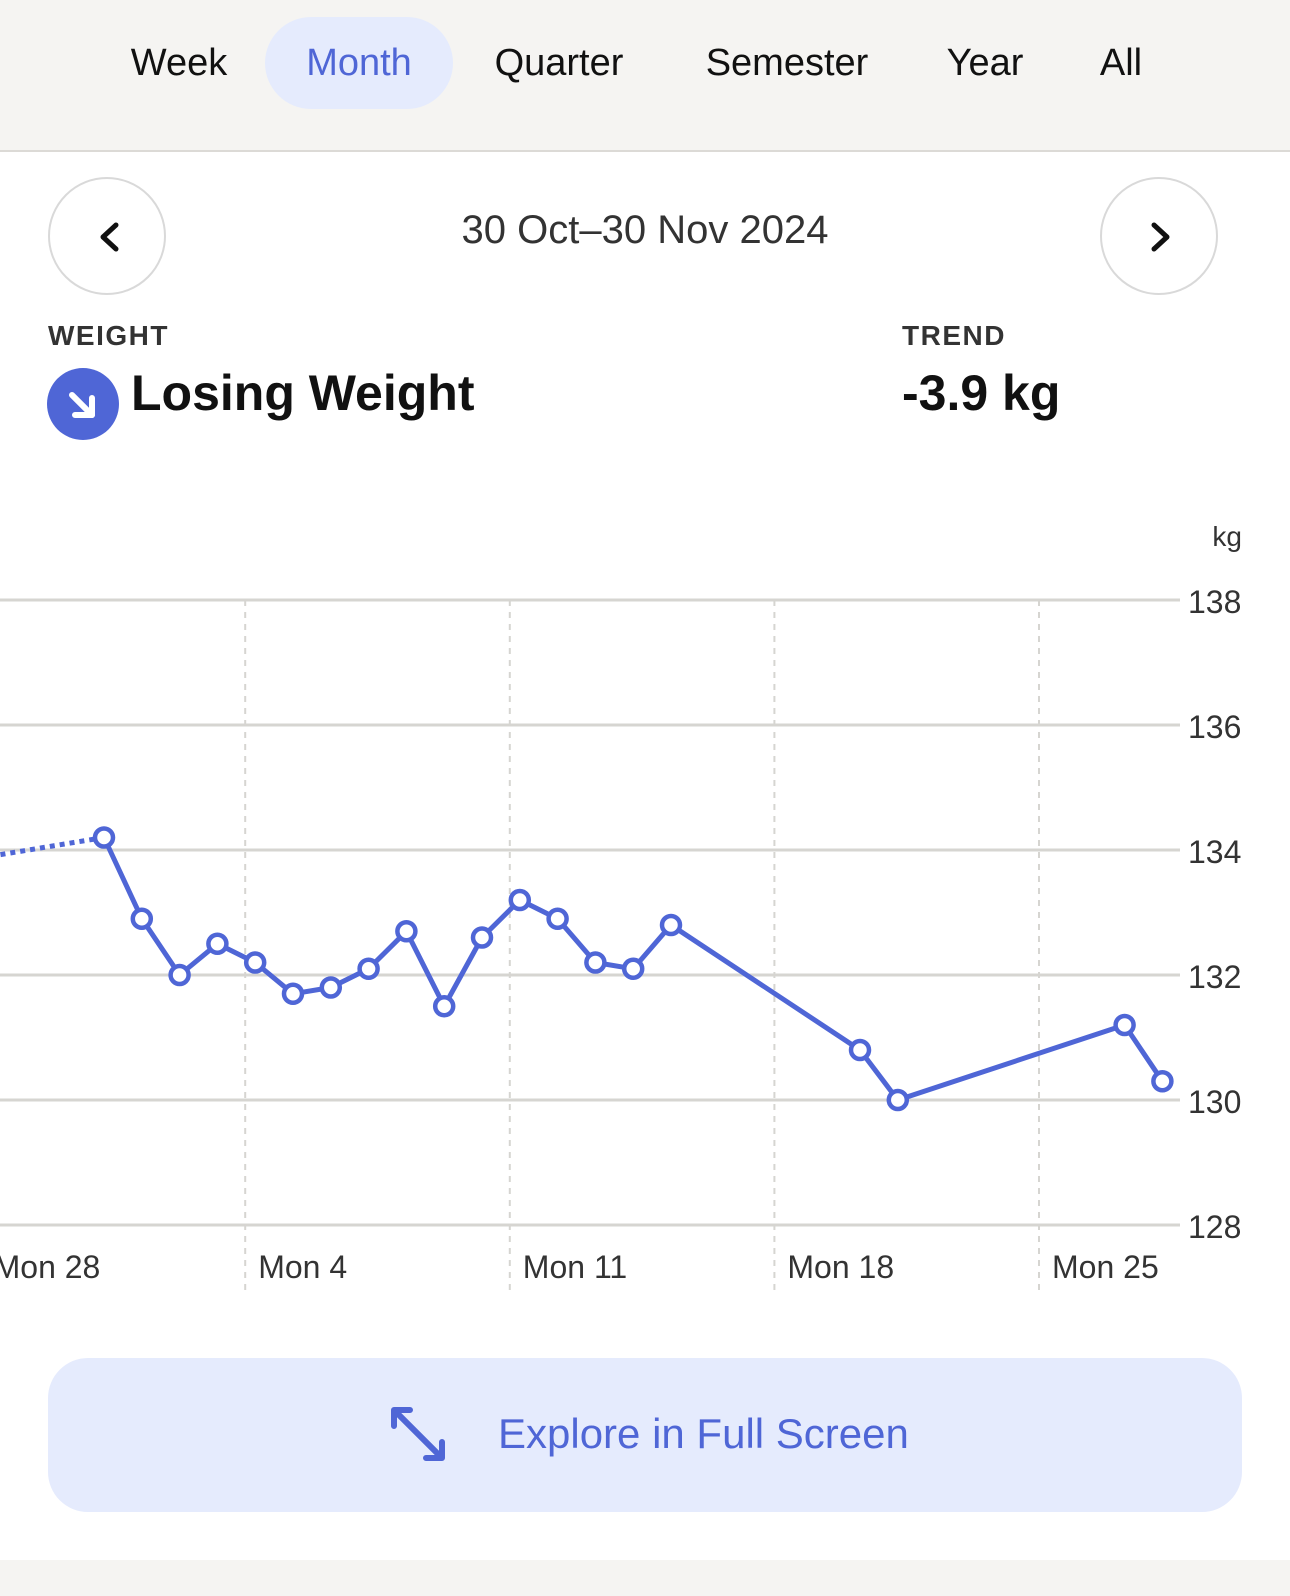 Image resolution: width=1290 pixels, height=1596 pixels. What do you see at coordinates (1214, 1227) in the screenshot?
I see `y-tick-label: 128` at bounding box center [1214, 1227].